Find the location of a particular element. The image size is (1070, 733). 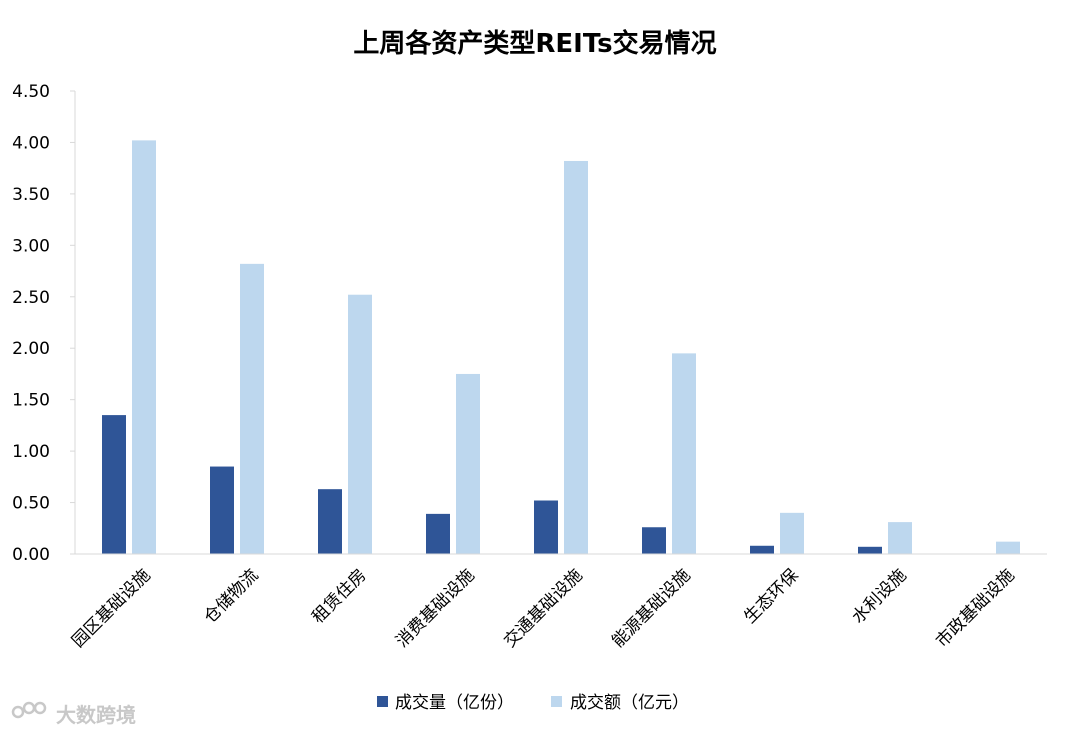

x-tick-label: 生态环保 is located at coordinates (771, 596).